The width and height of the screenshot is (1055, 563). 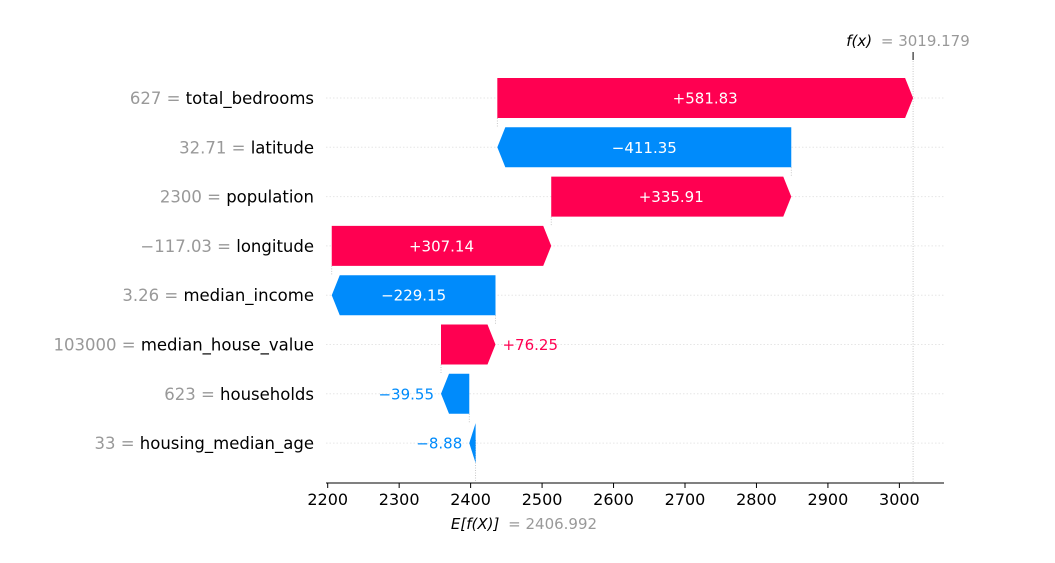 What do you see at coordinates (188, 246) in the screenshot?
I see `feature-value: −117.03 =` at bounding box center [188, 246].